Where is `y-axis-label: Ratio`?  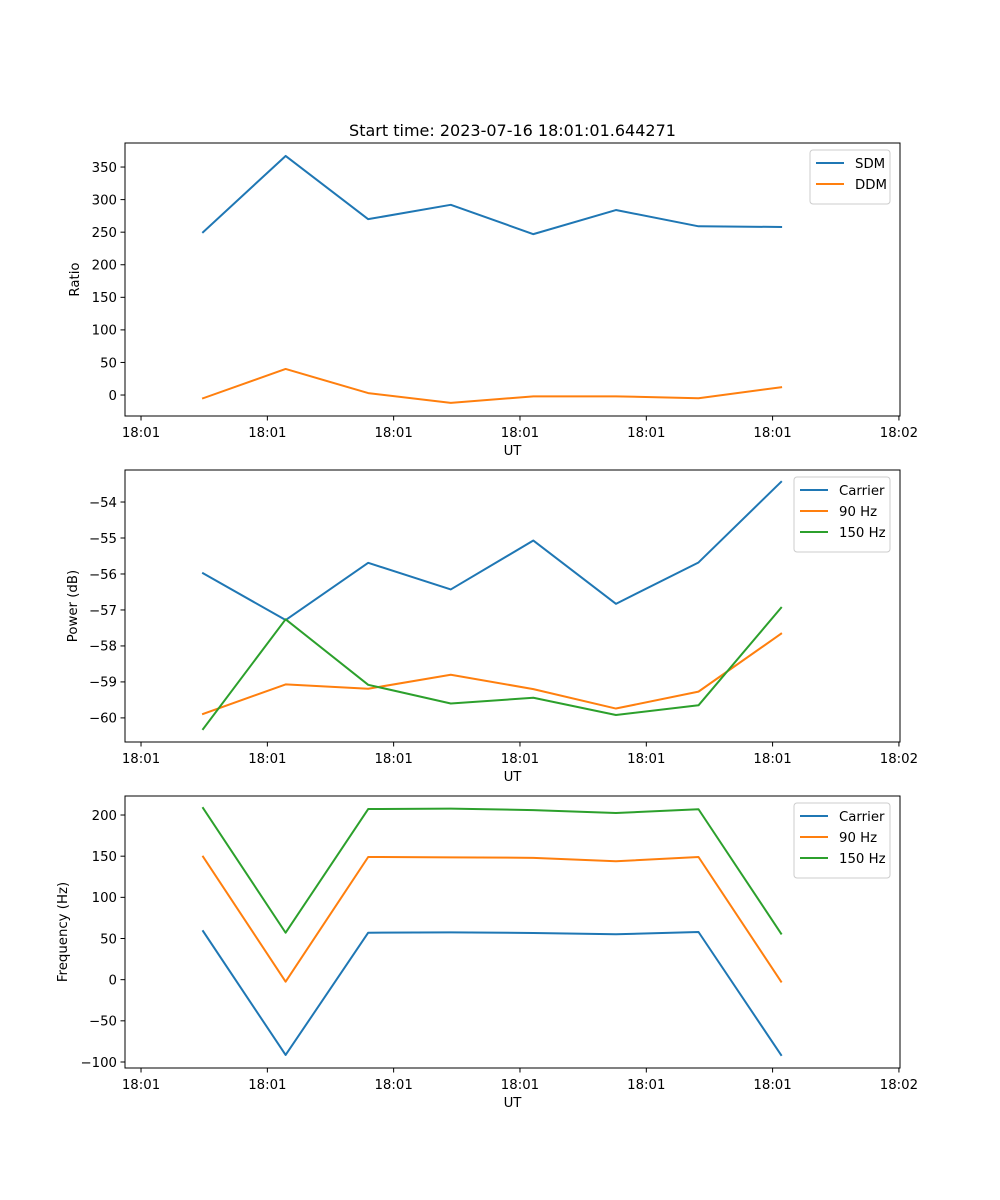 y-axis-label: Ratio is located at coordinates (75, 279).